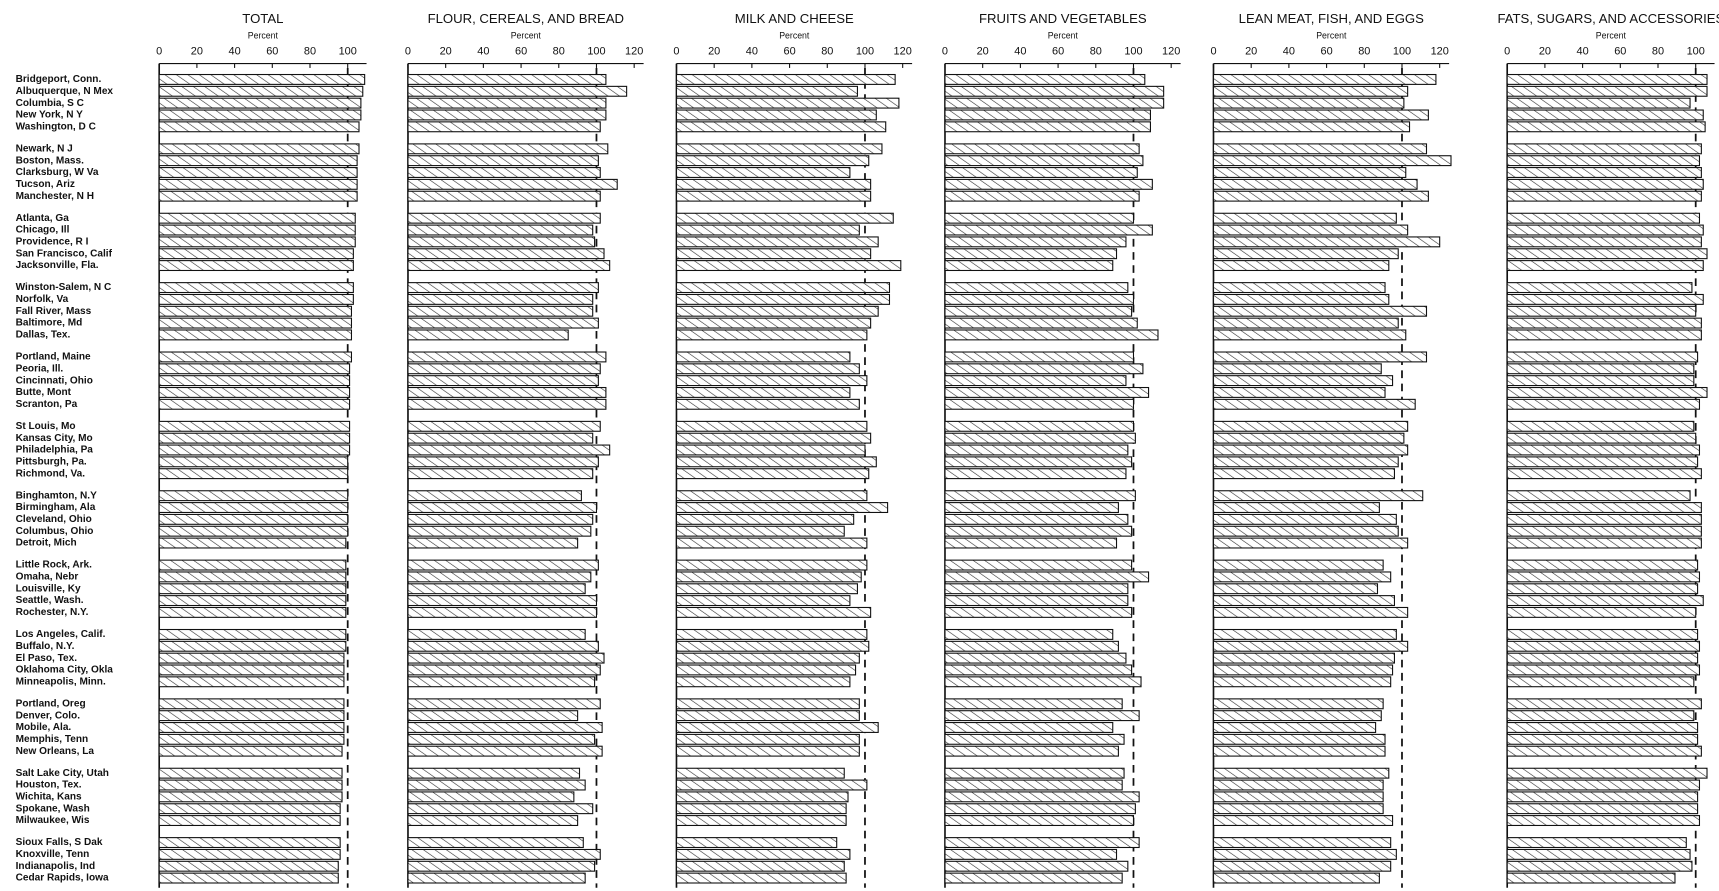 The width and height of the screenshot is (1719, 891). Describe the element at coordinates (55, 196) in the screenshot. I see `city-label: Manchester, N H` at that location.